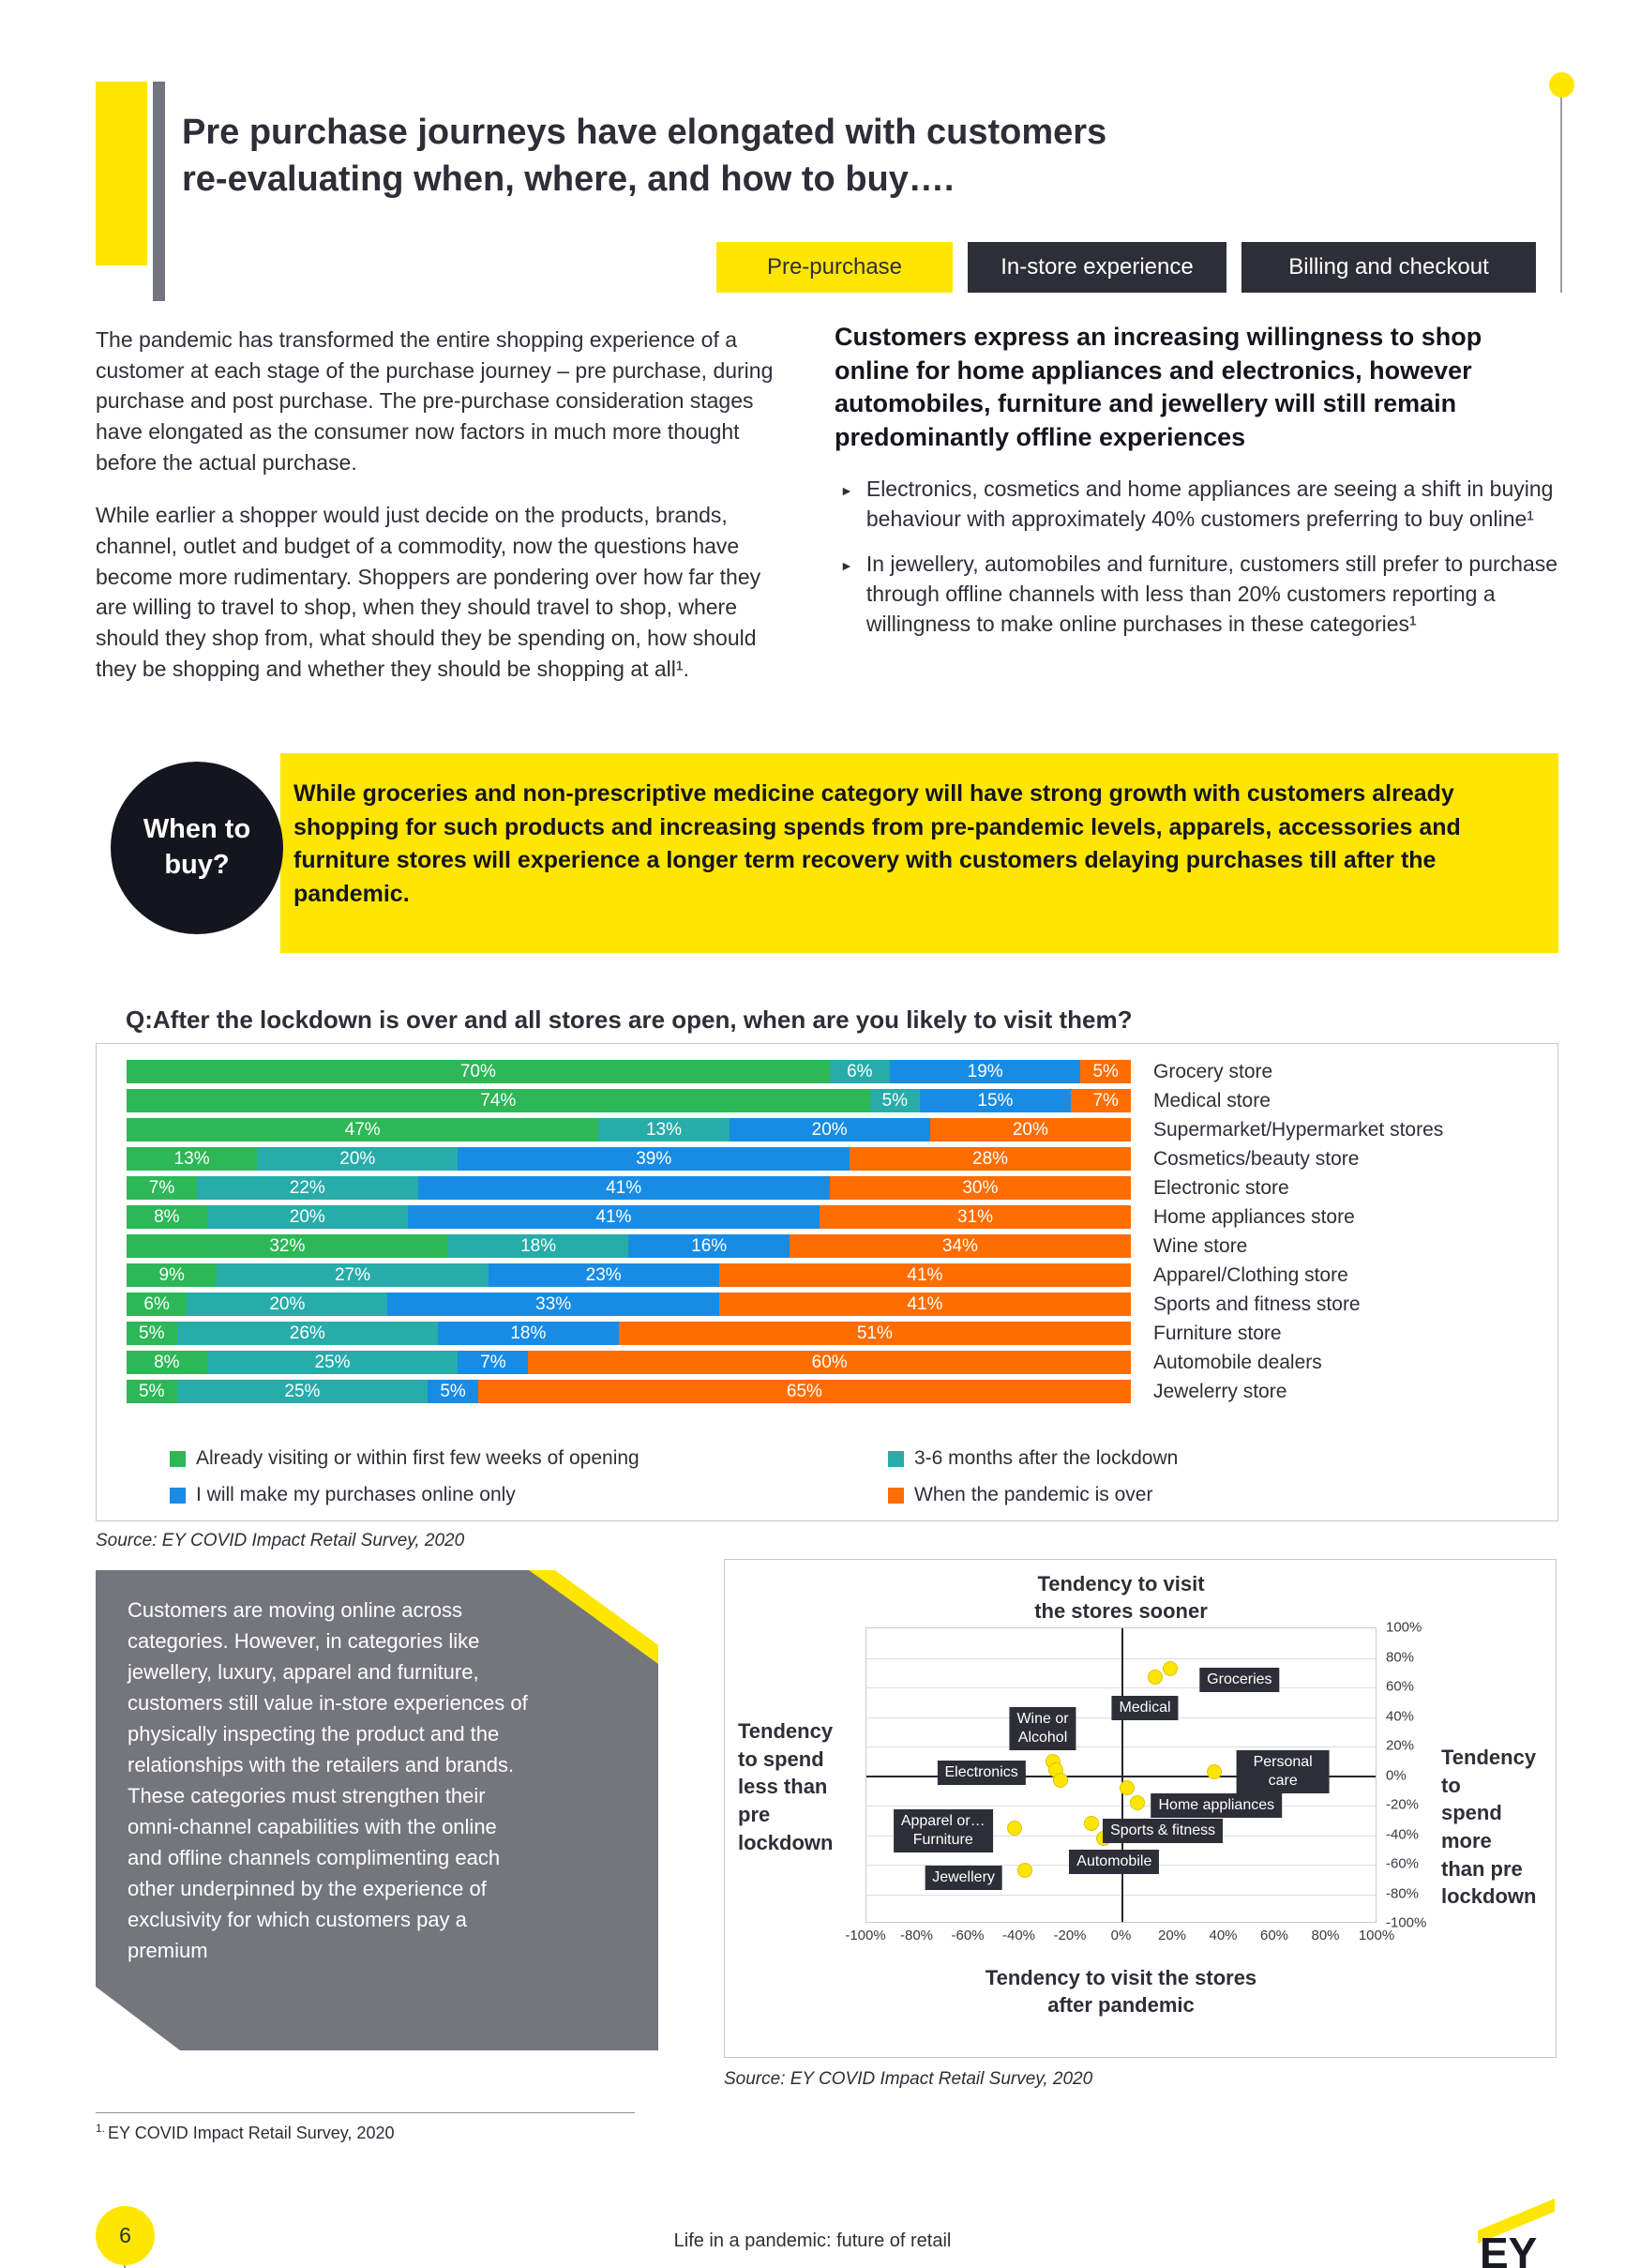 The image size is (1625, 2268). What do you see at coordinates (101, 2128) in the screenshot?
I see `footnote-marker: 1.` at bounding box center [101, 2128].